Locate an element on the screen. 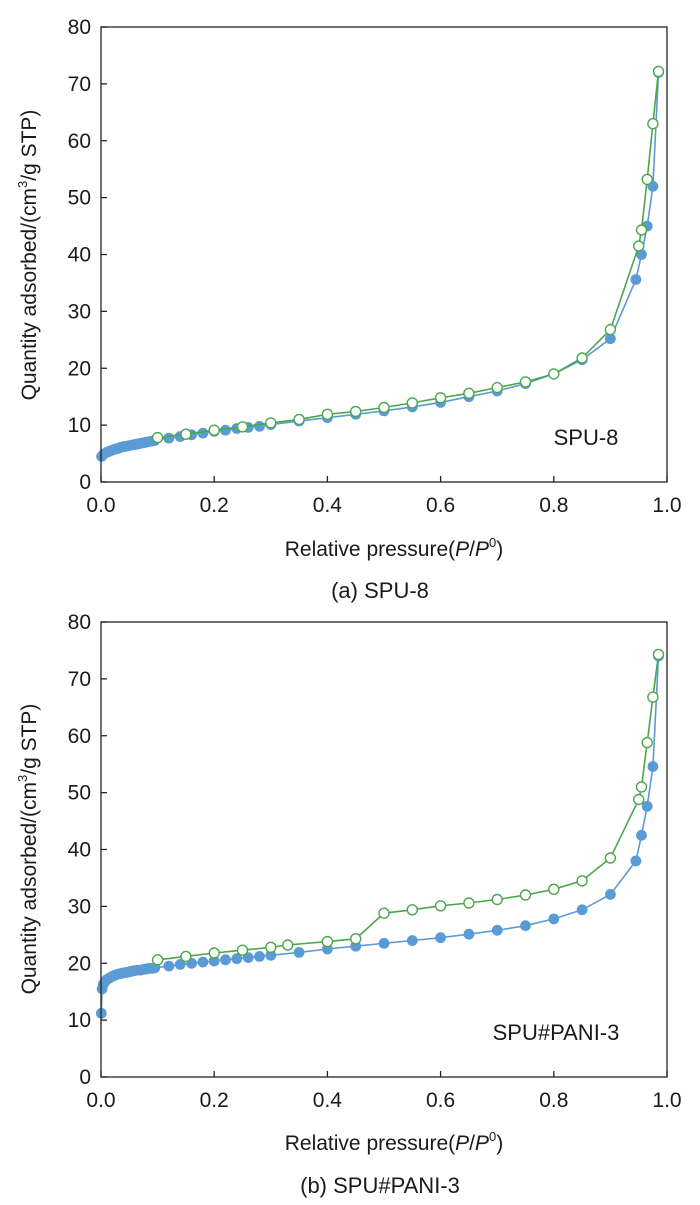  x-tick-label: 0.8 is located at coordinates (553, 1100).